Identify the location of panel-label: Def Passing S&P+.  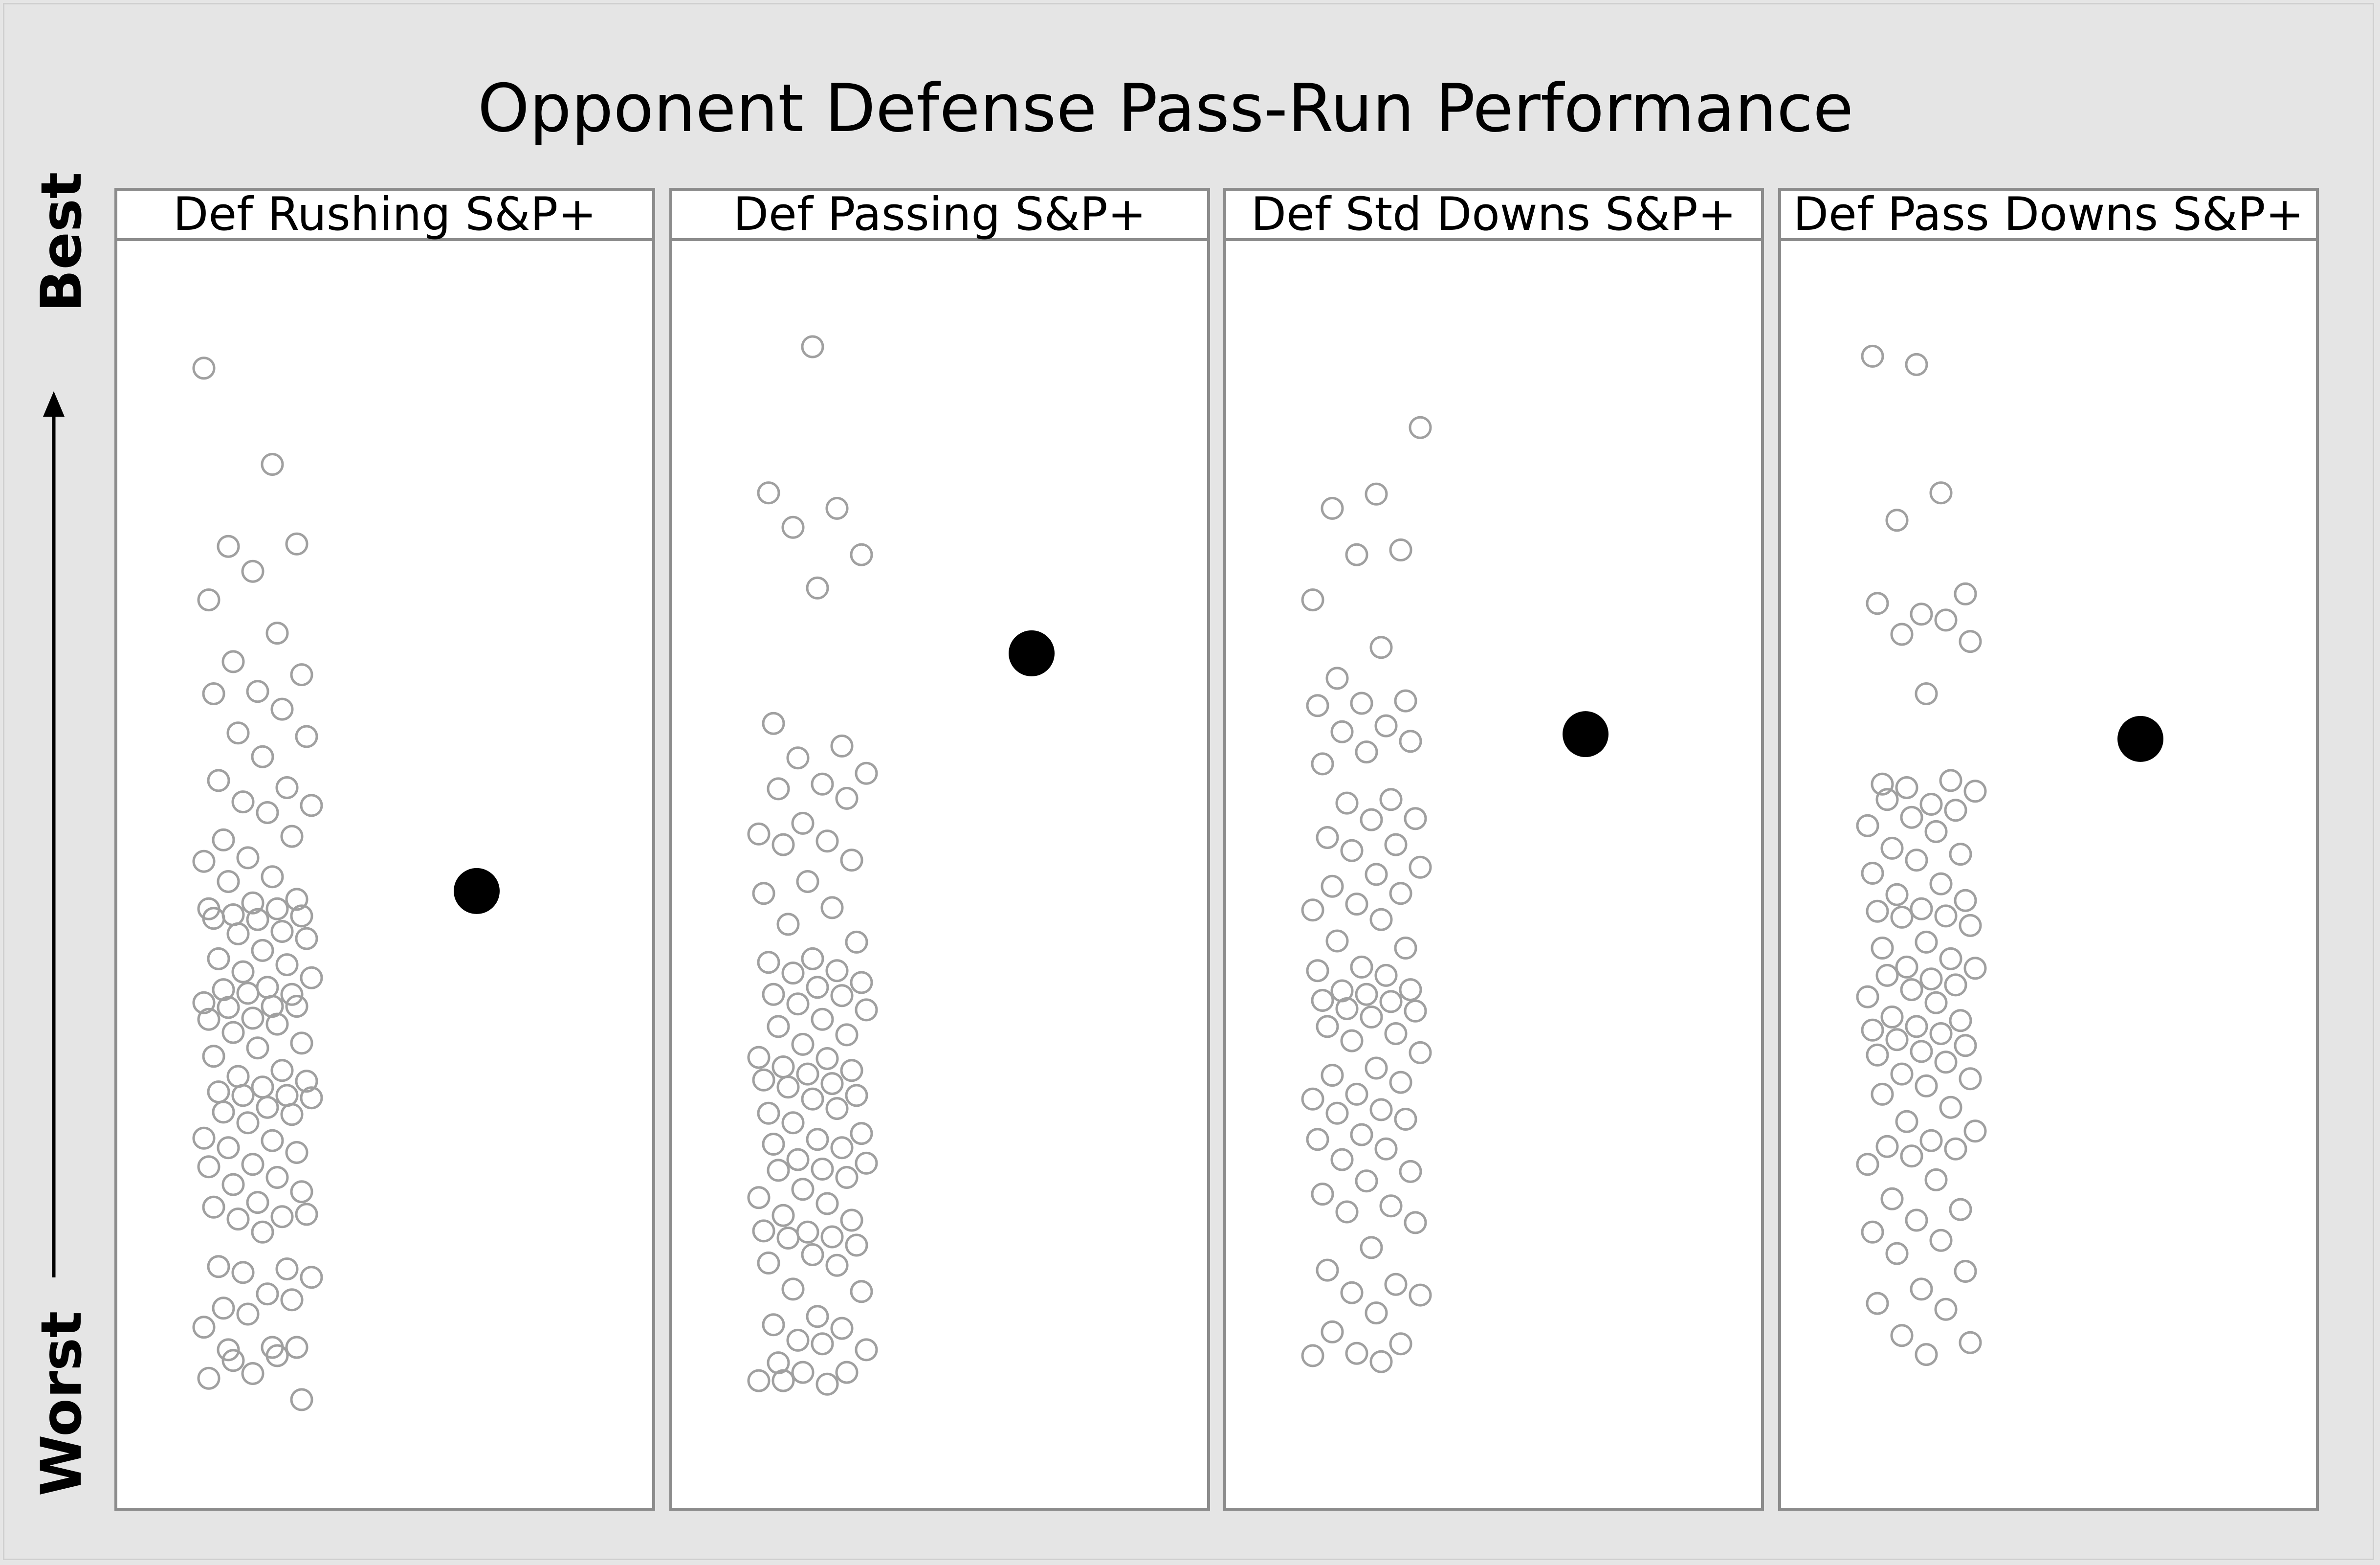
(939, 214).